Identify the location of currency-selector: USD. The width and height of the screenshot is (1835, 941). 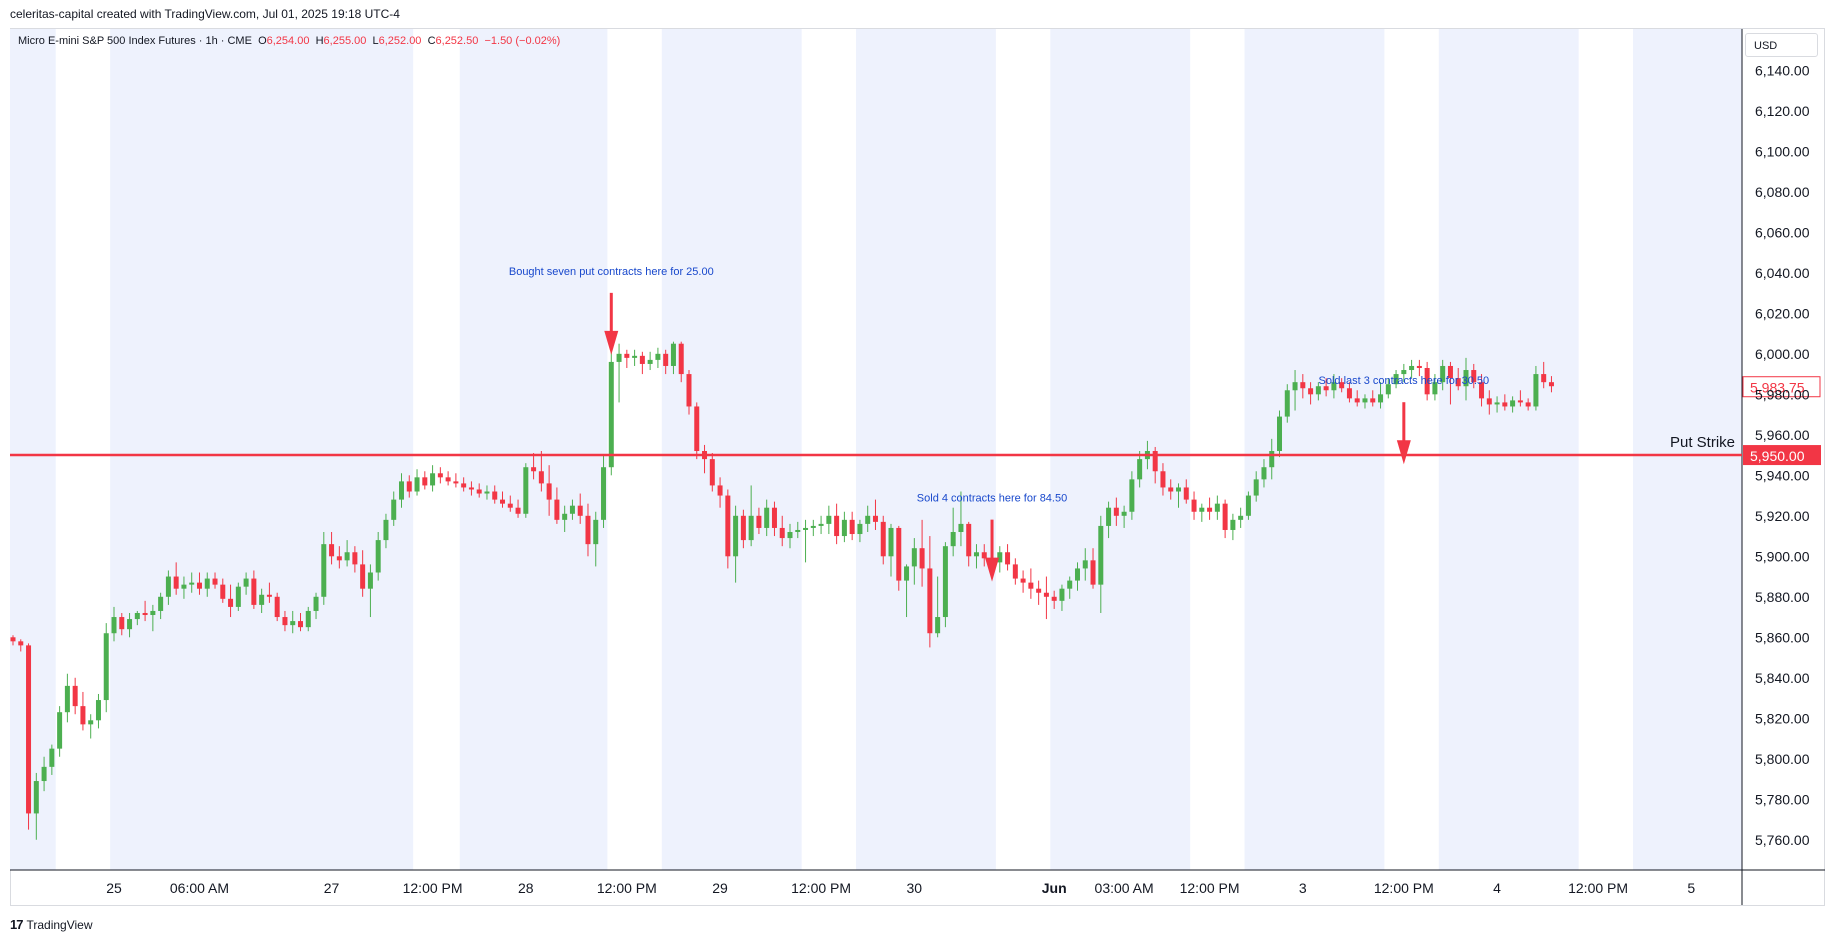
(1781, 45).